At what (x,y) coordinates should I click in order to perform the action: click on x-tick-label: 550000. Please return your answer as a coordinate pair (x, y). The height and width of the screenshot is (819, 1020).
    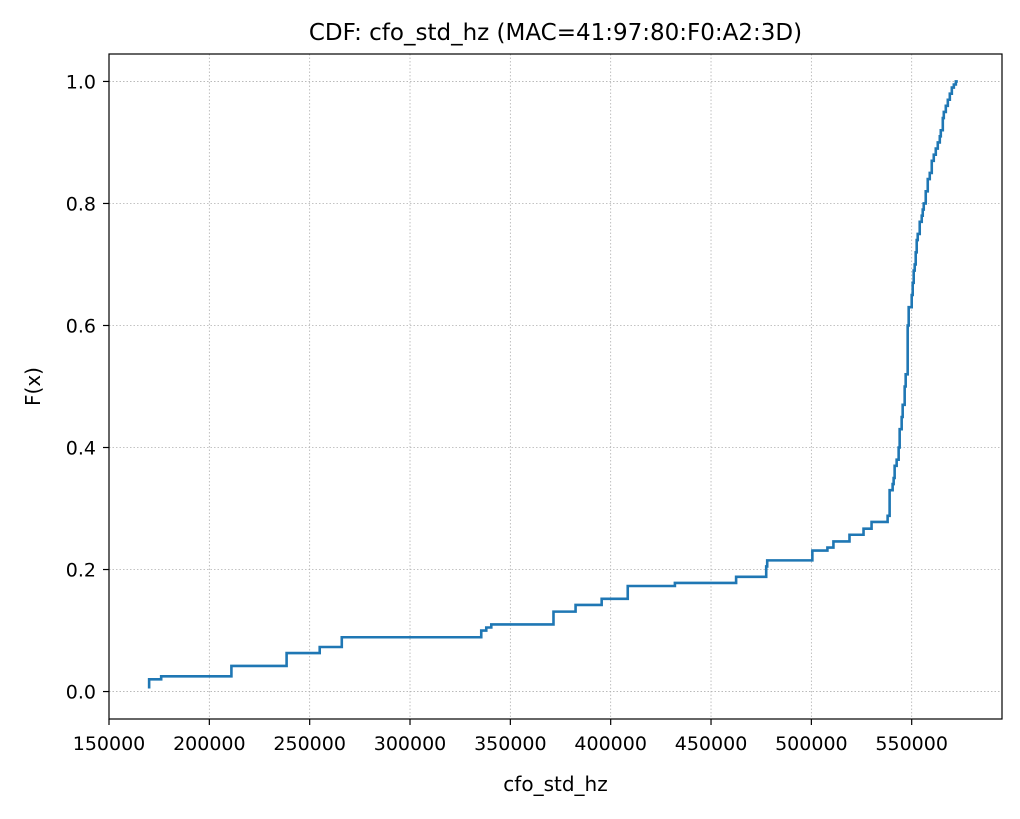
    Looking at the image, I should click on (911, 744).